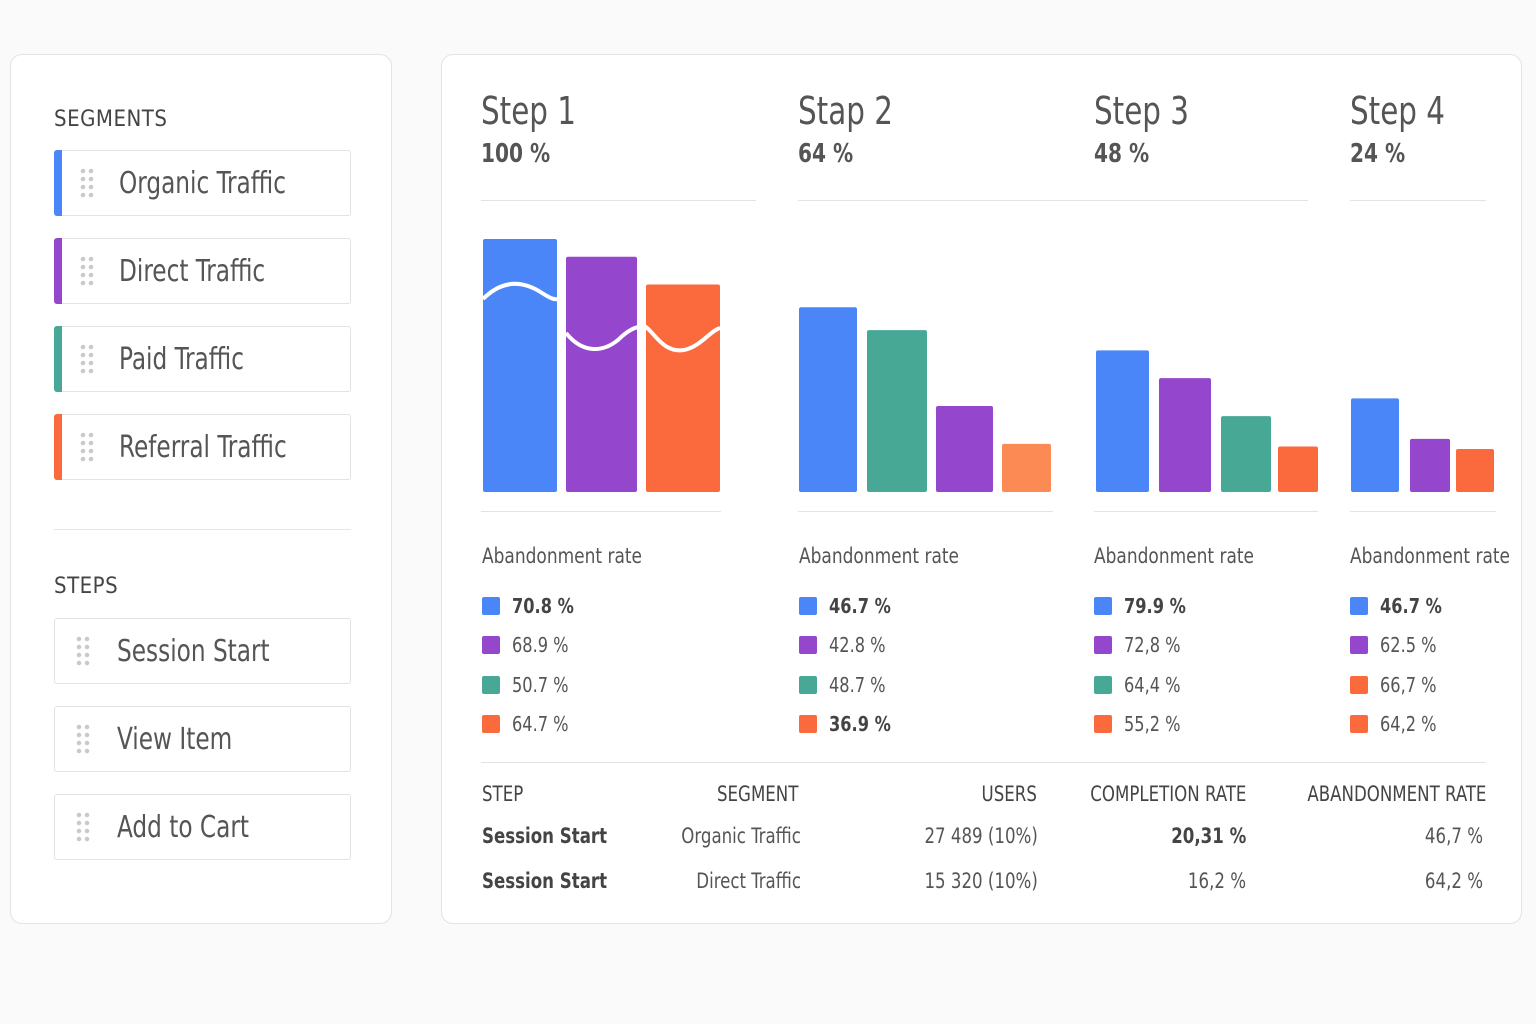 The width and height of the screenshot is (1536, 1024). What do you see at coordinates (1167, 794) in the screenshot?
I see `column-header-completion-rate: COMPLETION RATE` at bounding box center [1167, 794].